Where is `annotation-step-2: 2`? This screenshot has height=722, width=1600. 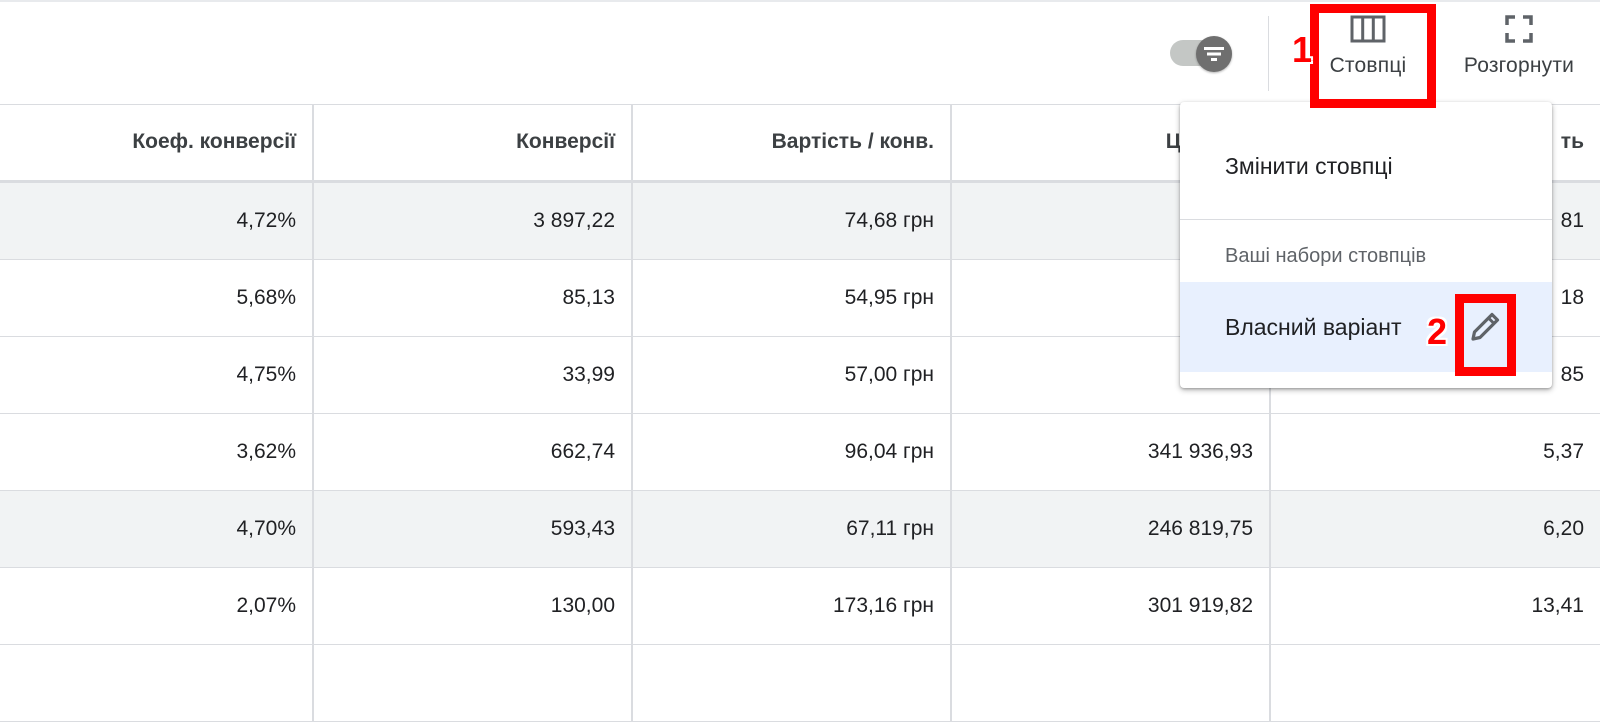 annotation-step-2: 2 is located at coordinates (1437, 331).